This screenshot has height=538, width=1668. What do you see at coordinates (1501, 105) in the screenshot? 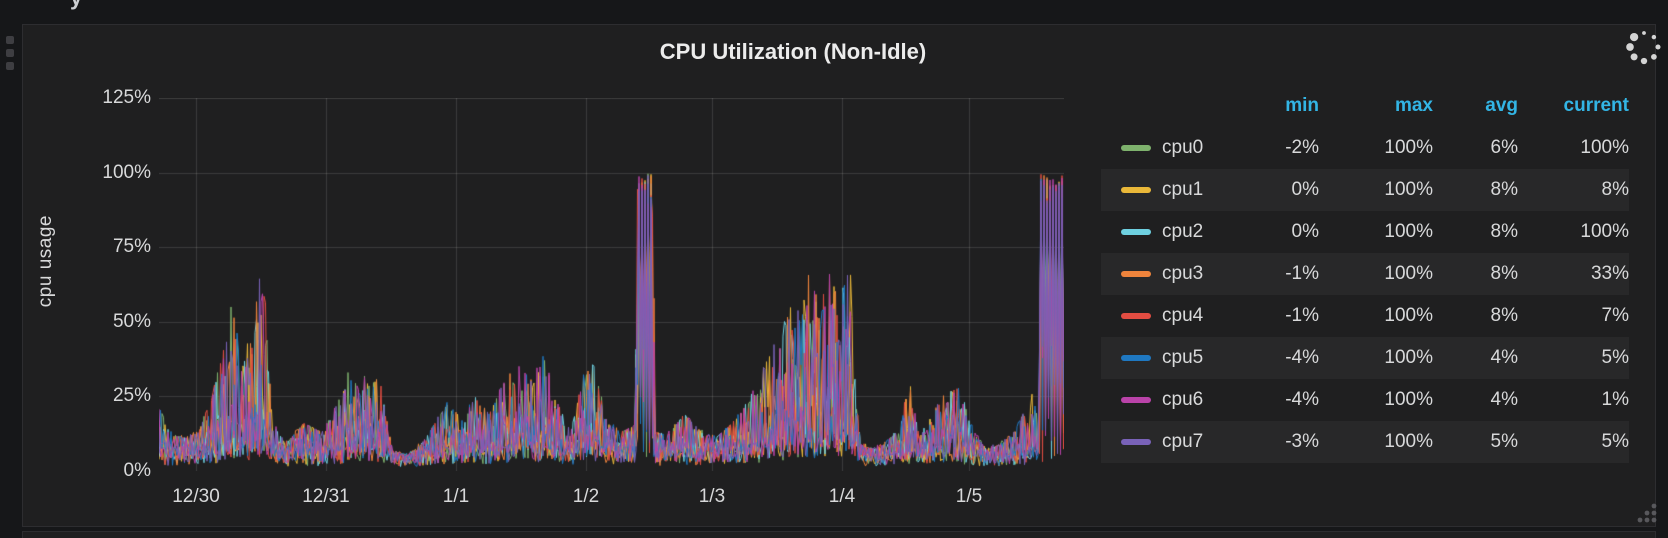
I see `legend-col-avg: avg` at bounding box center [1501, 105].